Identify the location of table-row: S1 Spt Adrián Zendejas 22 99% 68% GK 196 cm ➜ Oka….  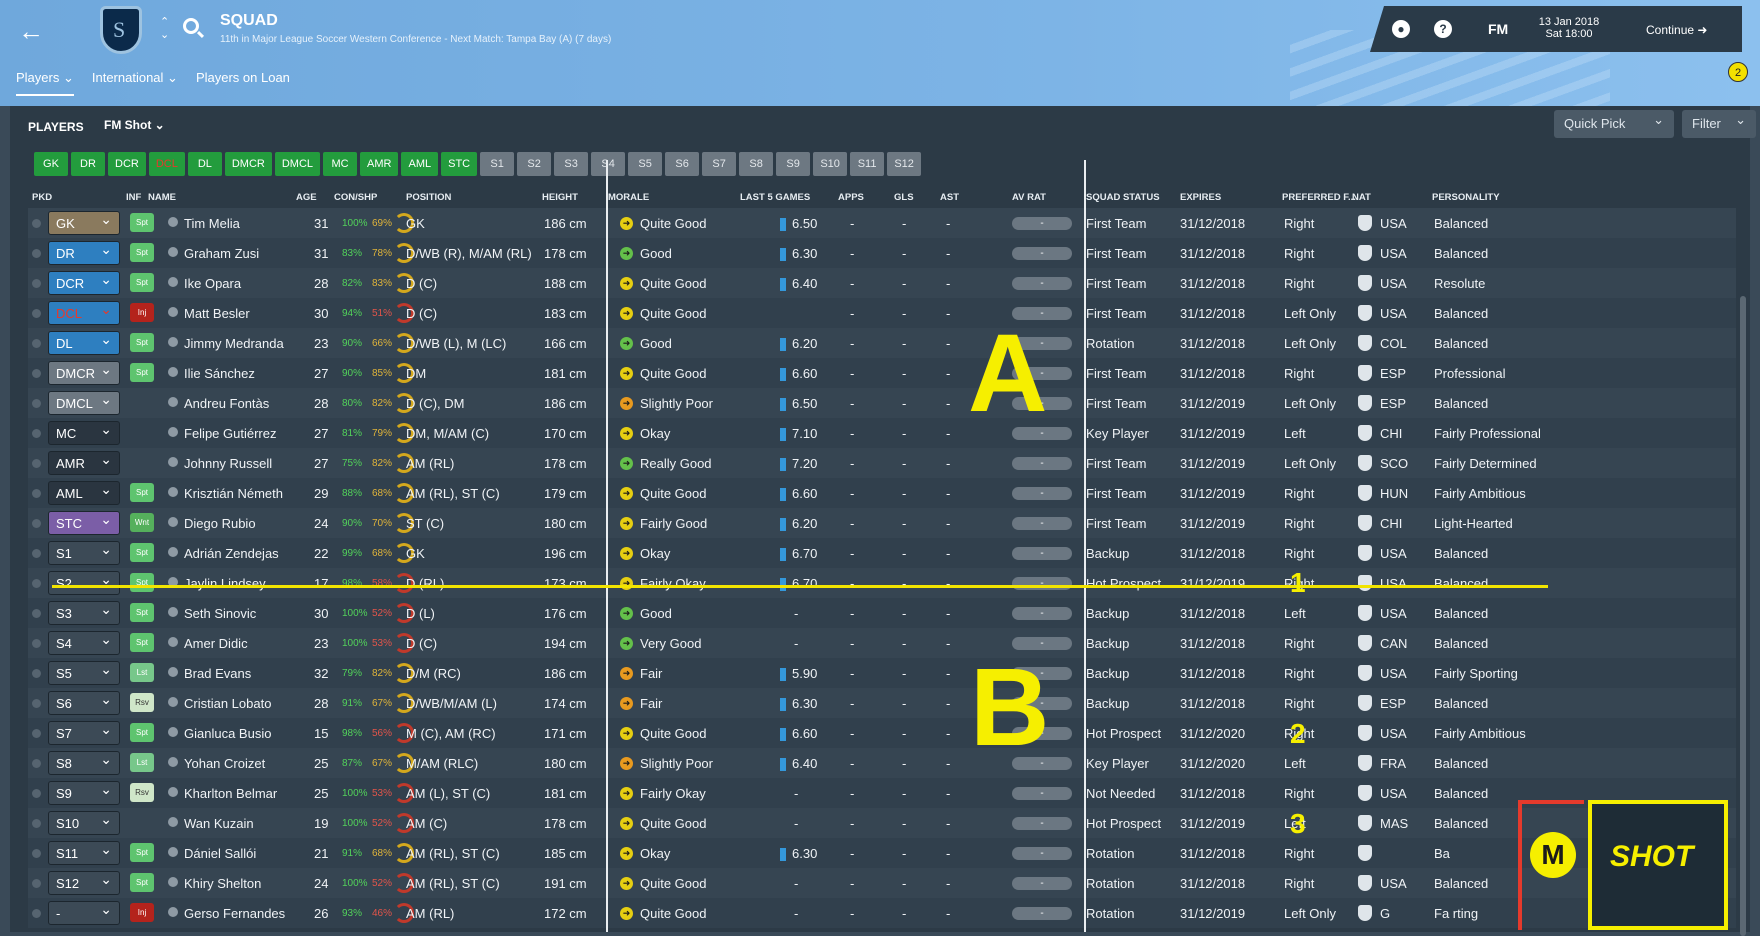
(882, 552).